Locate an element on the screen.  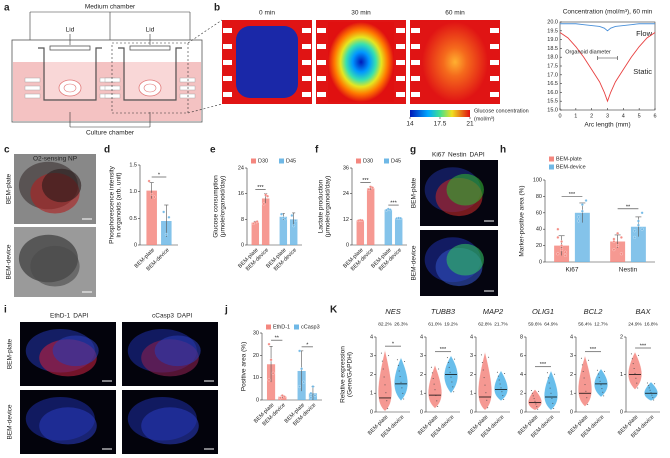
row-label: BEM-device is located at coordinates (9, 261).